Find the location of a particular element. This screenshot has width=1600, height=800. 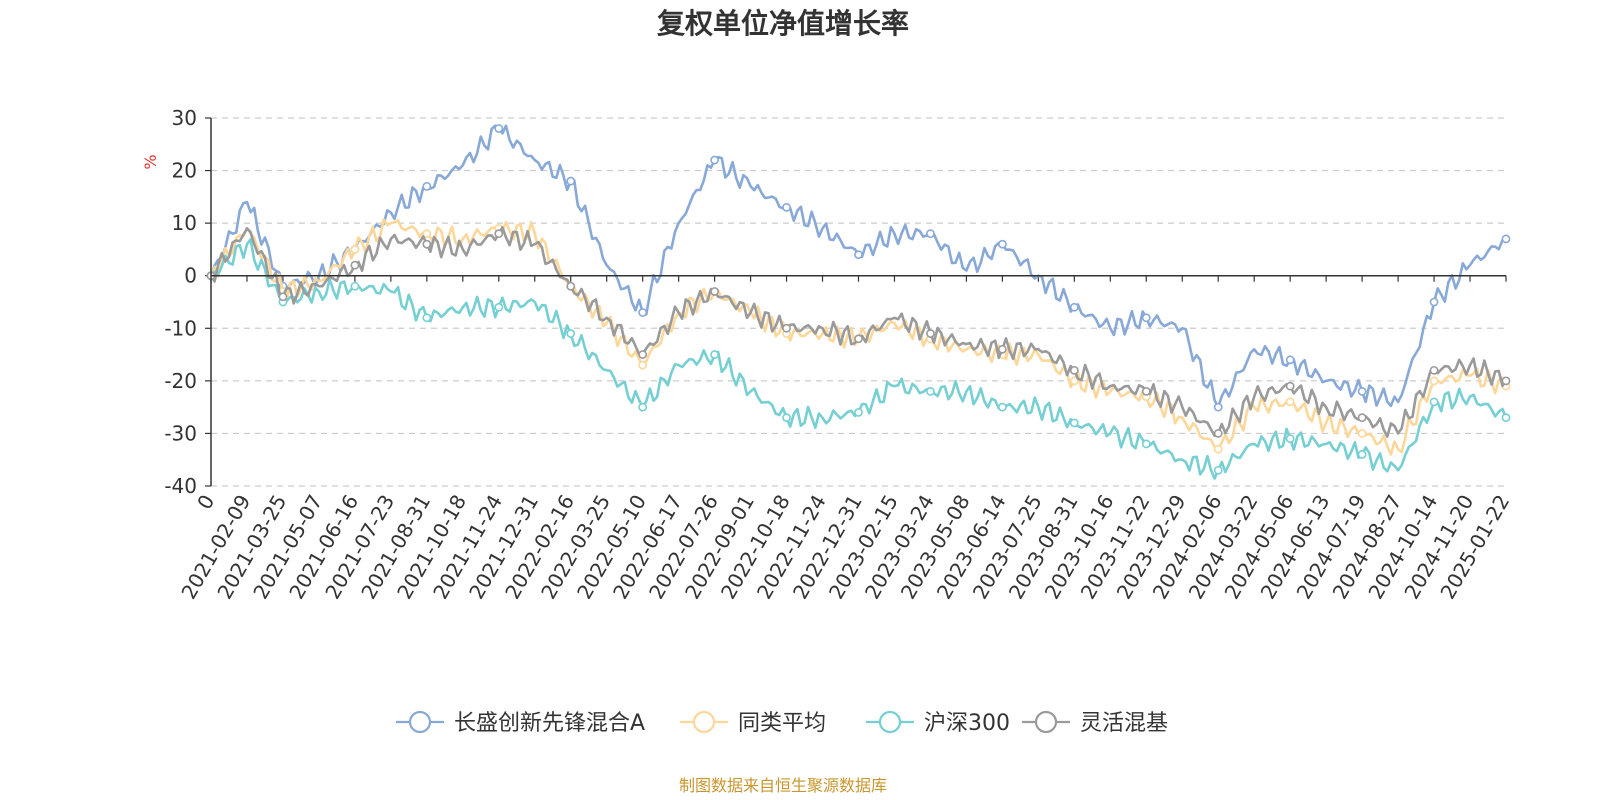

legend-label: 同类平均 is located at coordinates (782, 723).